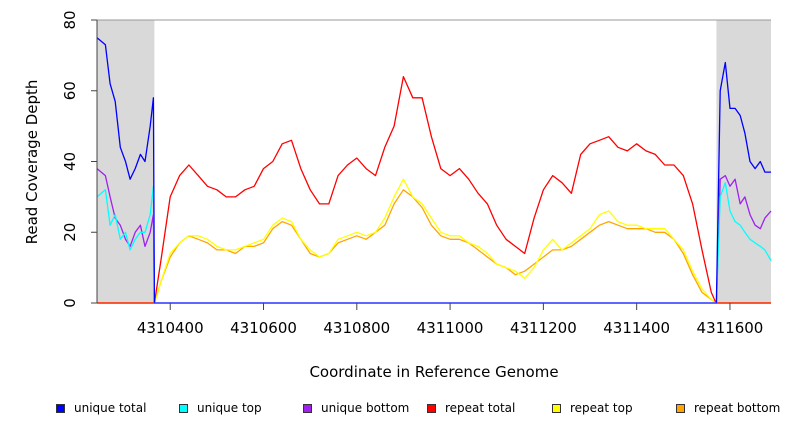 The height and width of the screenshot is (432, 792). What do you see at coordinates (433, 372) in the screenshot?
I see `x-axis-title: Coordinate in Reference Genome` at bounding box center [433, 372].